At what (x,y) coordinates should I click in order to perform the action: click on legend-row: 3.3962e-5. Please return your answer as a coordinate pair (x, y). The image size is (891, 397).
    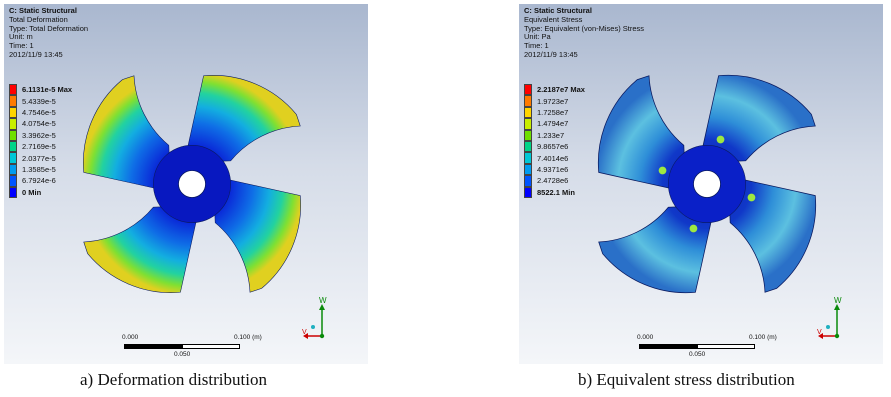
    Looking at the image, I should click on (40, 135).